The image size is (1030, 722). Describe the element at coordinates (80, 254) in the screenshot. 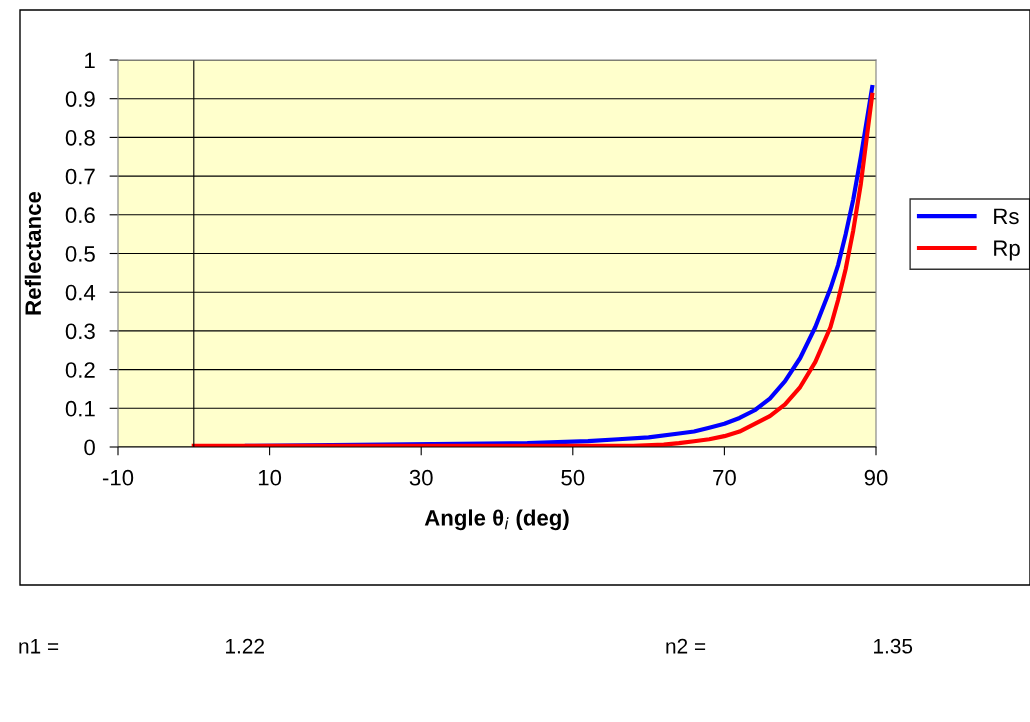

I see `y-tick-label: 0.5` at that location.